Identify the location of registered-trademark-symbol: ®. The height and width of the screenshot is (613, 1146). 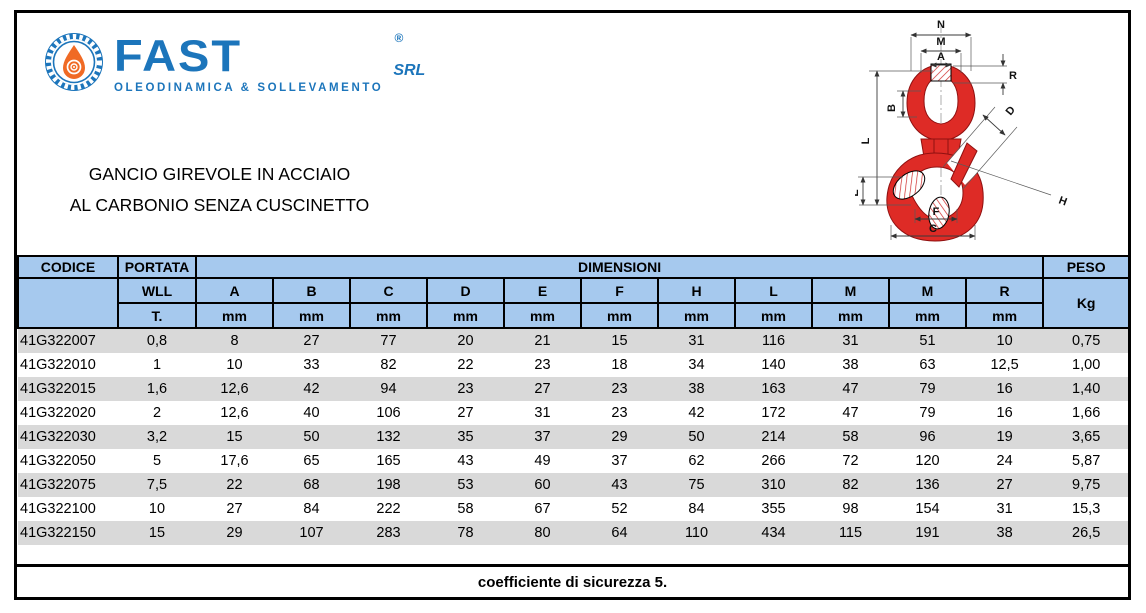
(399, 38).